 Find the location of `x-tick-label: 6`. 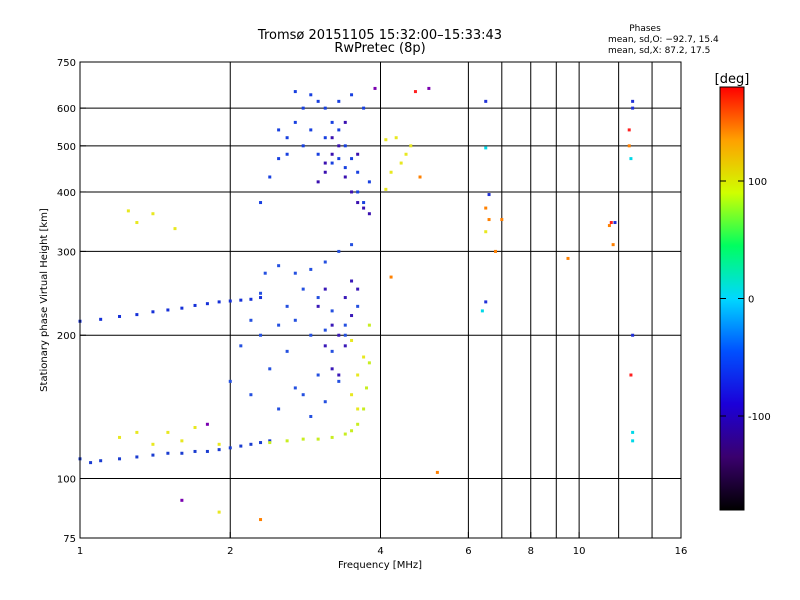

x-tick-label: 6 is located at coordinates (468, 551).